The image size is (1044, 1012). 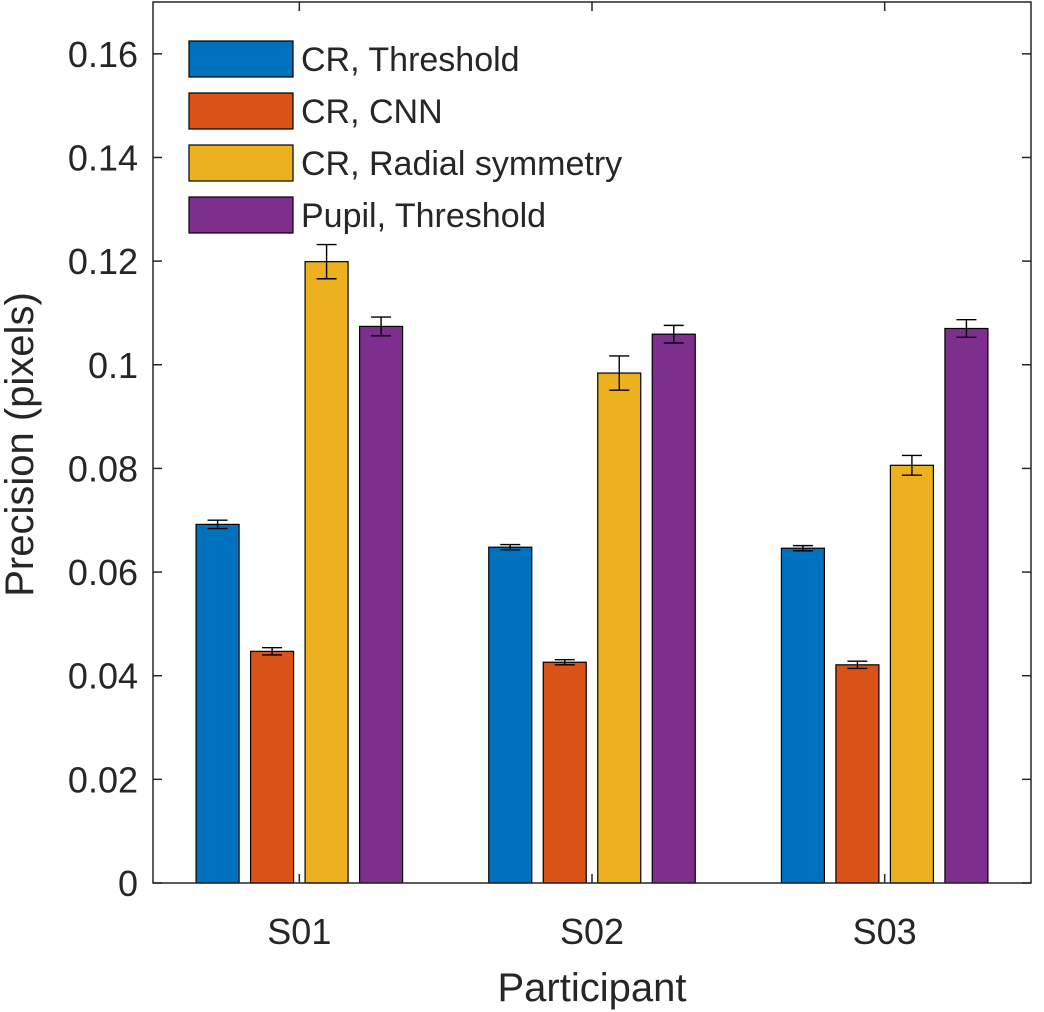 I want to click on x-axis-label: Participant, so click(x=592, y=988).